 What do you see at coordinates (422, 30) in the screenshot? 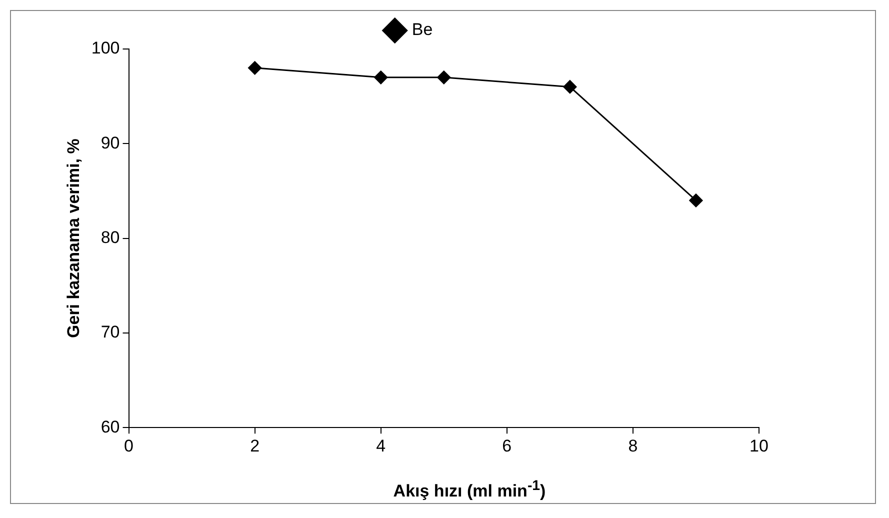
I see `legend-label: Be` at bounding box center [422, 30].